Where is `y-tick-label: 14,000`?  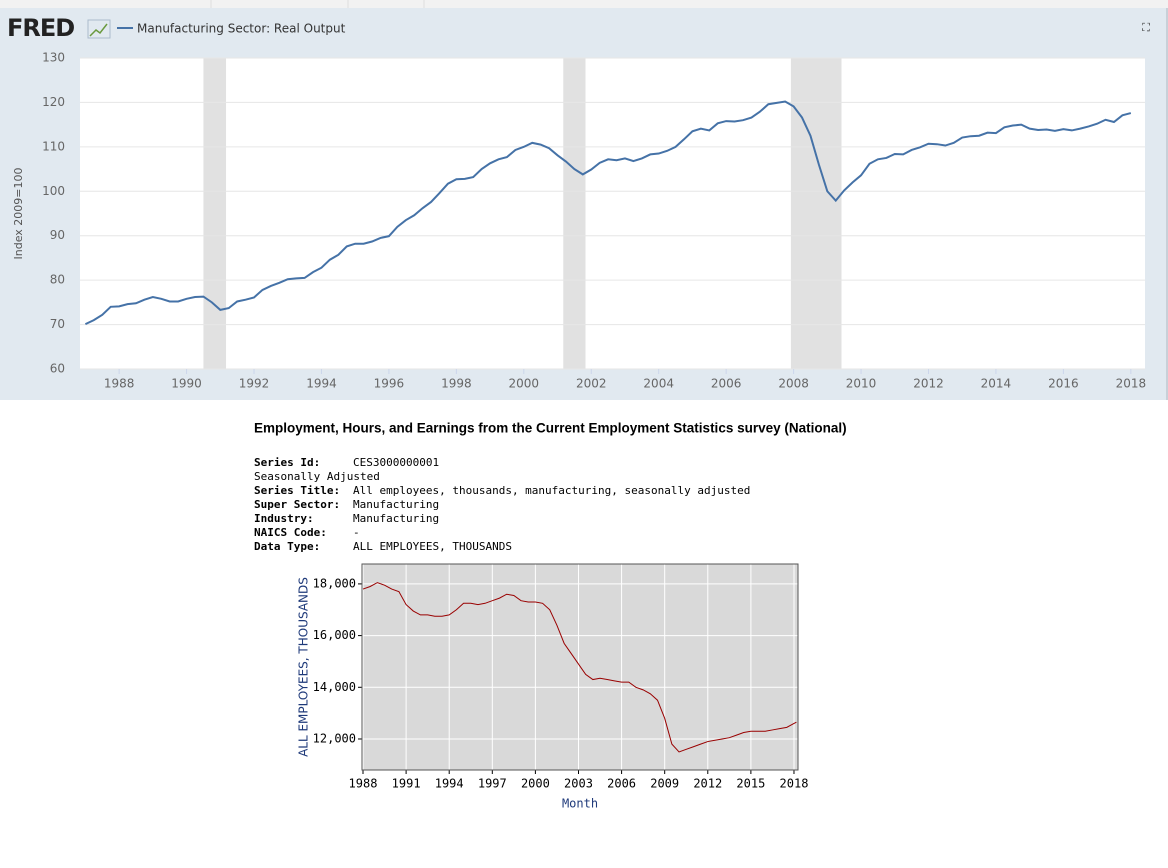 y-tick-label: 14,000 is located at coordinates (334, 687).